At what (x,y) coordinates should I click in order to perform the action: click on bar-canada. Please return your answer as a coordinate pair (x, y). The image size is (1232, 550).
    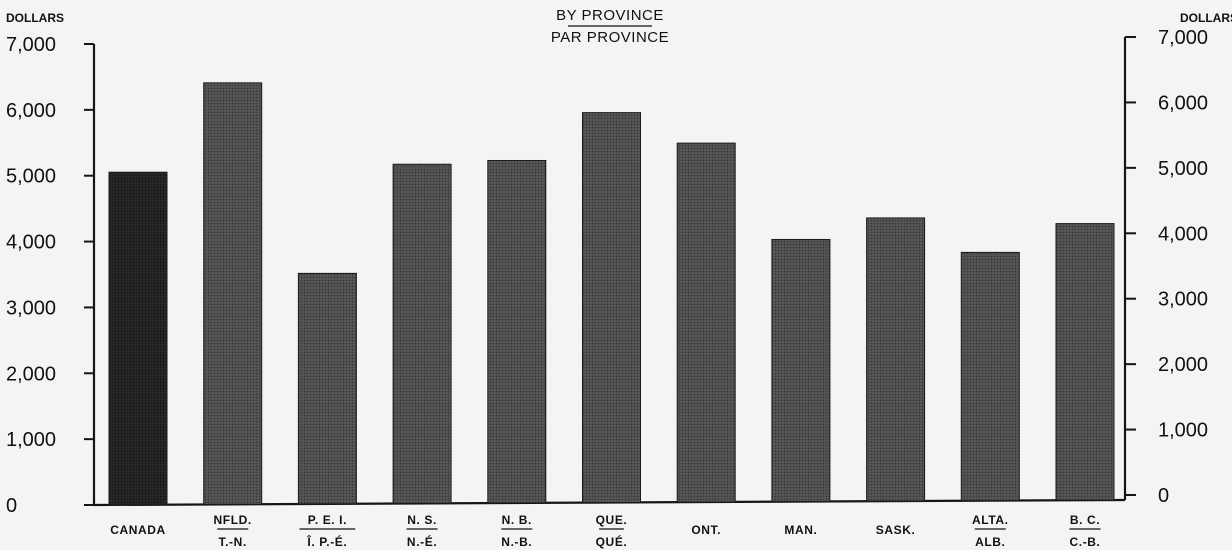
    Looking at the image, I should click on (138, 338).